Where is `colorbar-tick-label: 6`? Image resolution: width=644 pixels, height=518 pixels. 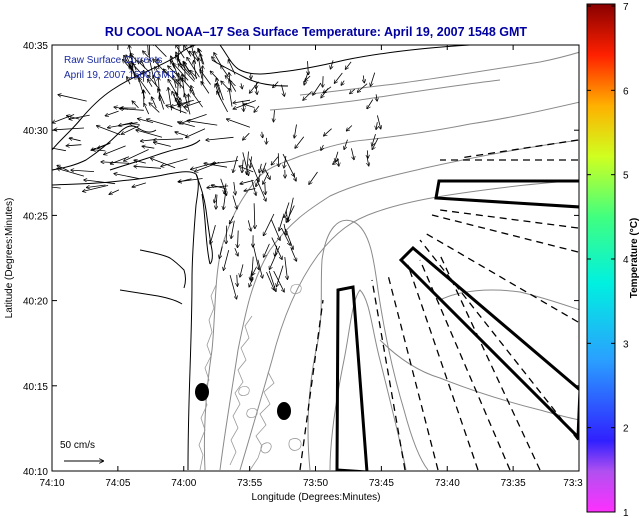
colorbar-tick-label: 6 is located at coordinates (626, 91).